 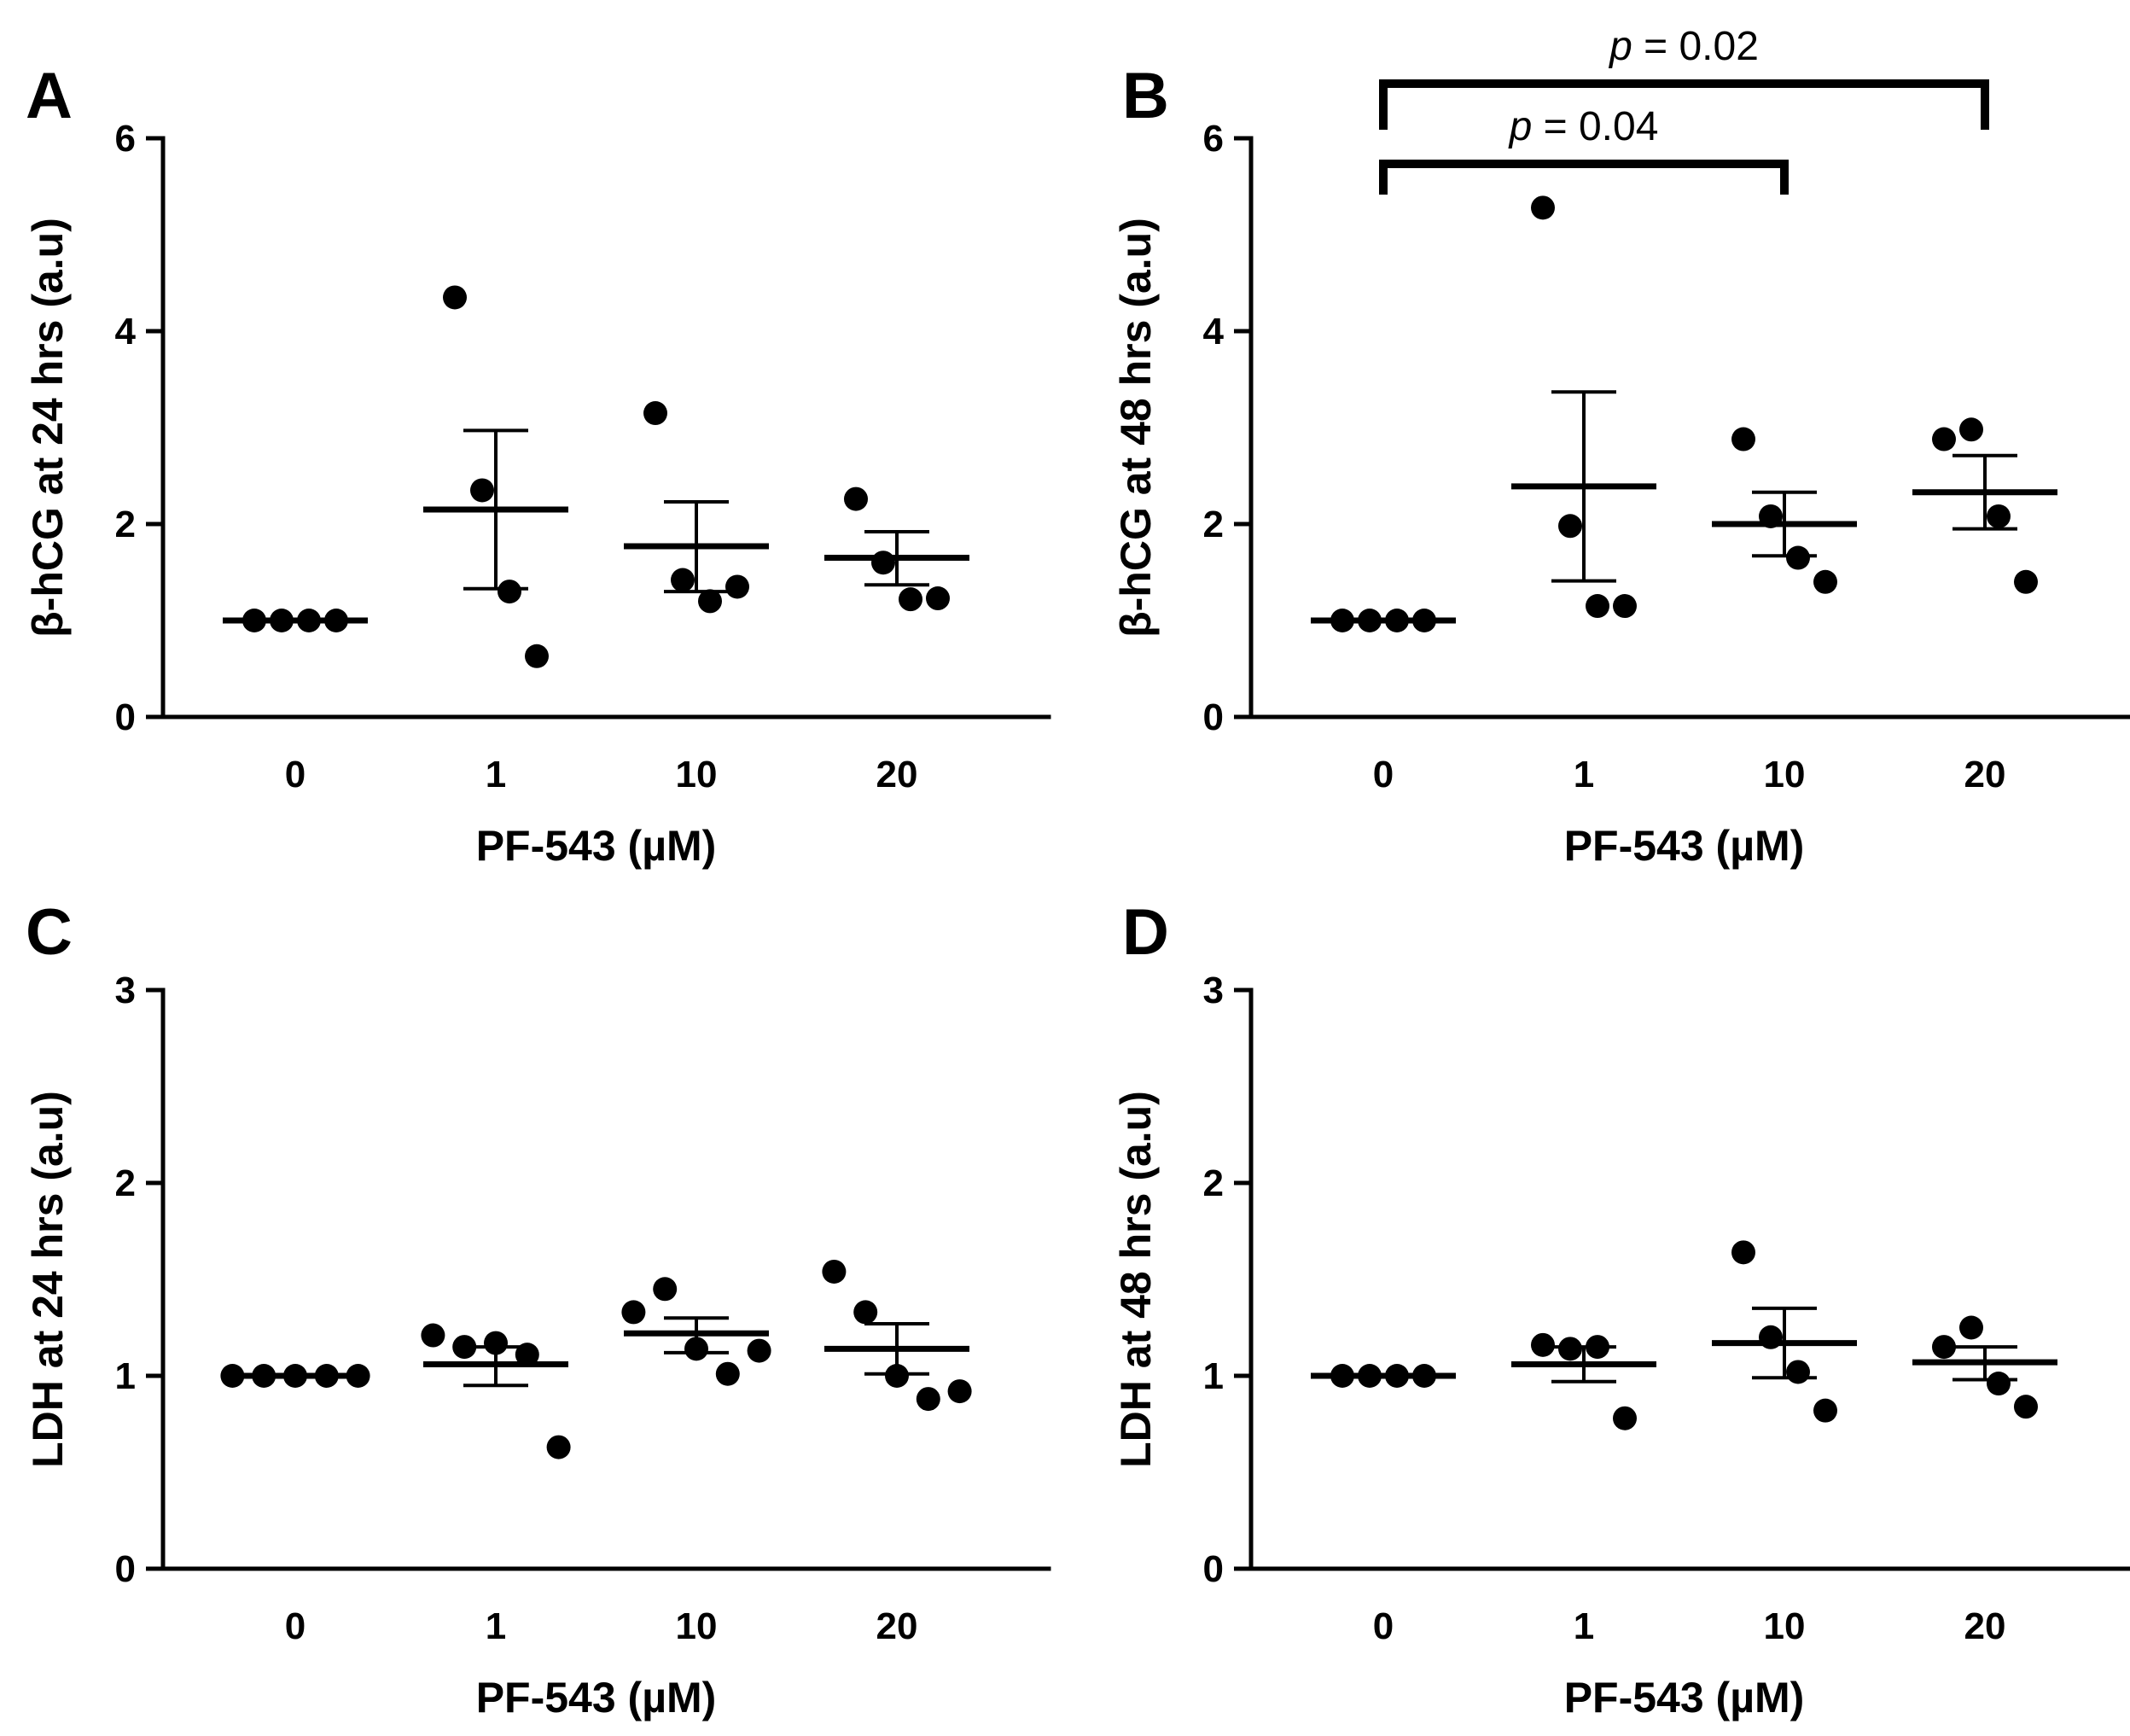 I want to click on panel-c-x-tick-label: 0, so click(x=295, y=1626).